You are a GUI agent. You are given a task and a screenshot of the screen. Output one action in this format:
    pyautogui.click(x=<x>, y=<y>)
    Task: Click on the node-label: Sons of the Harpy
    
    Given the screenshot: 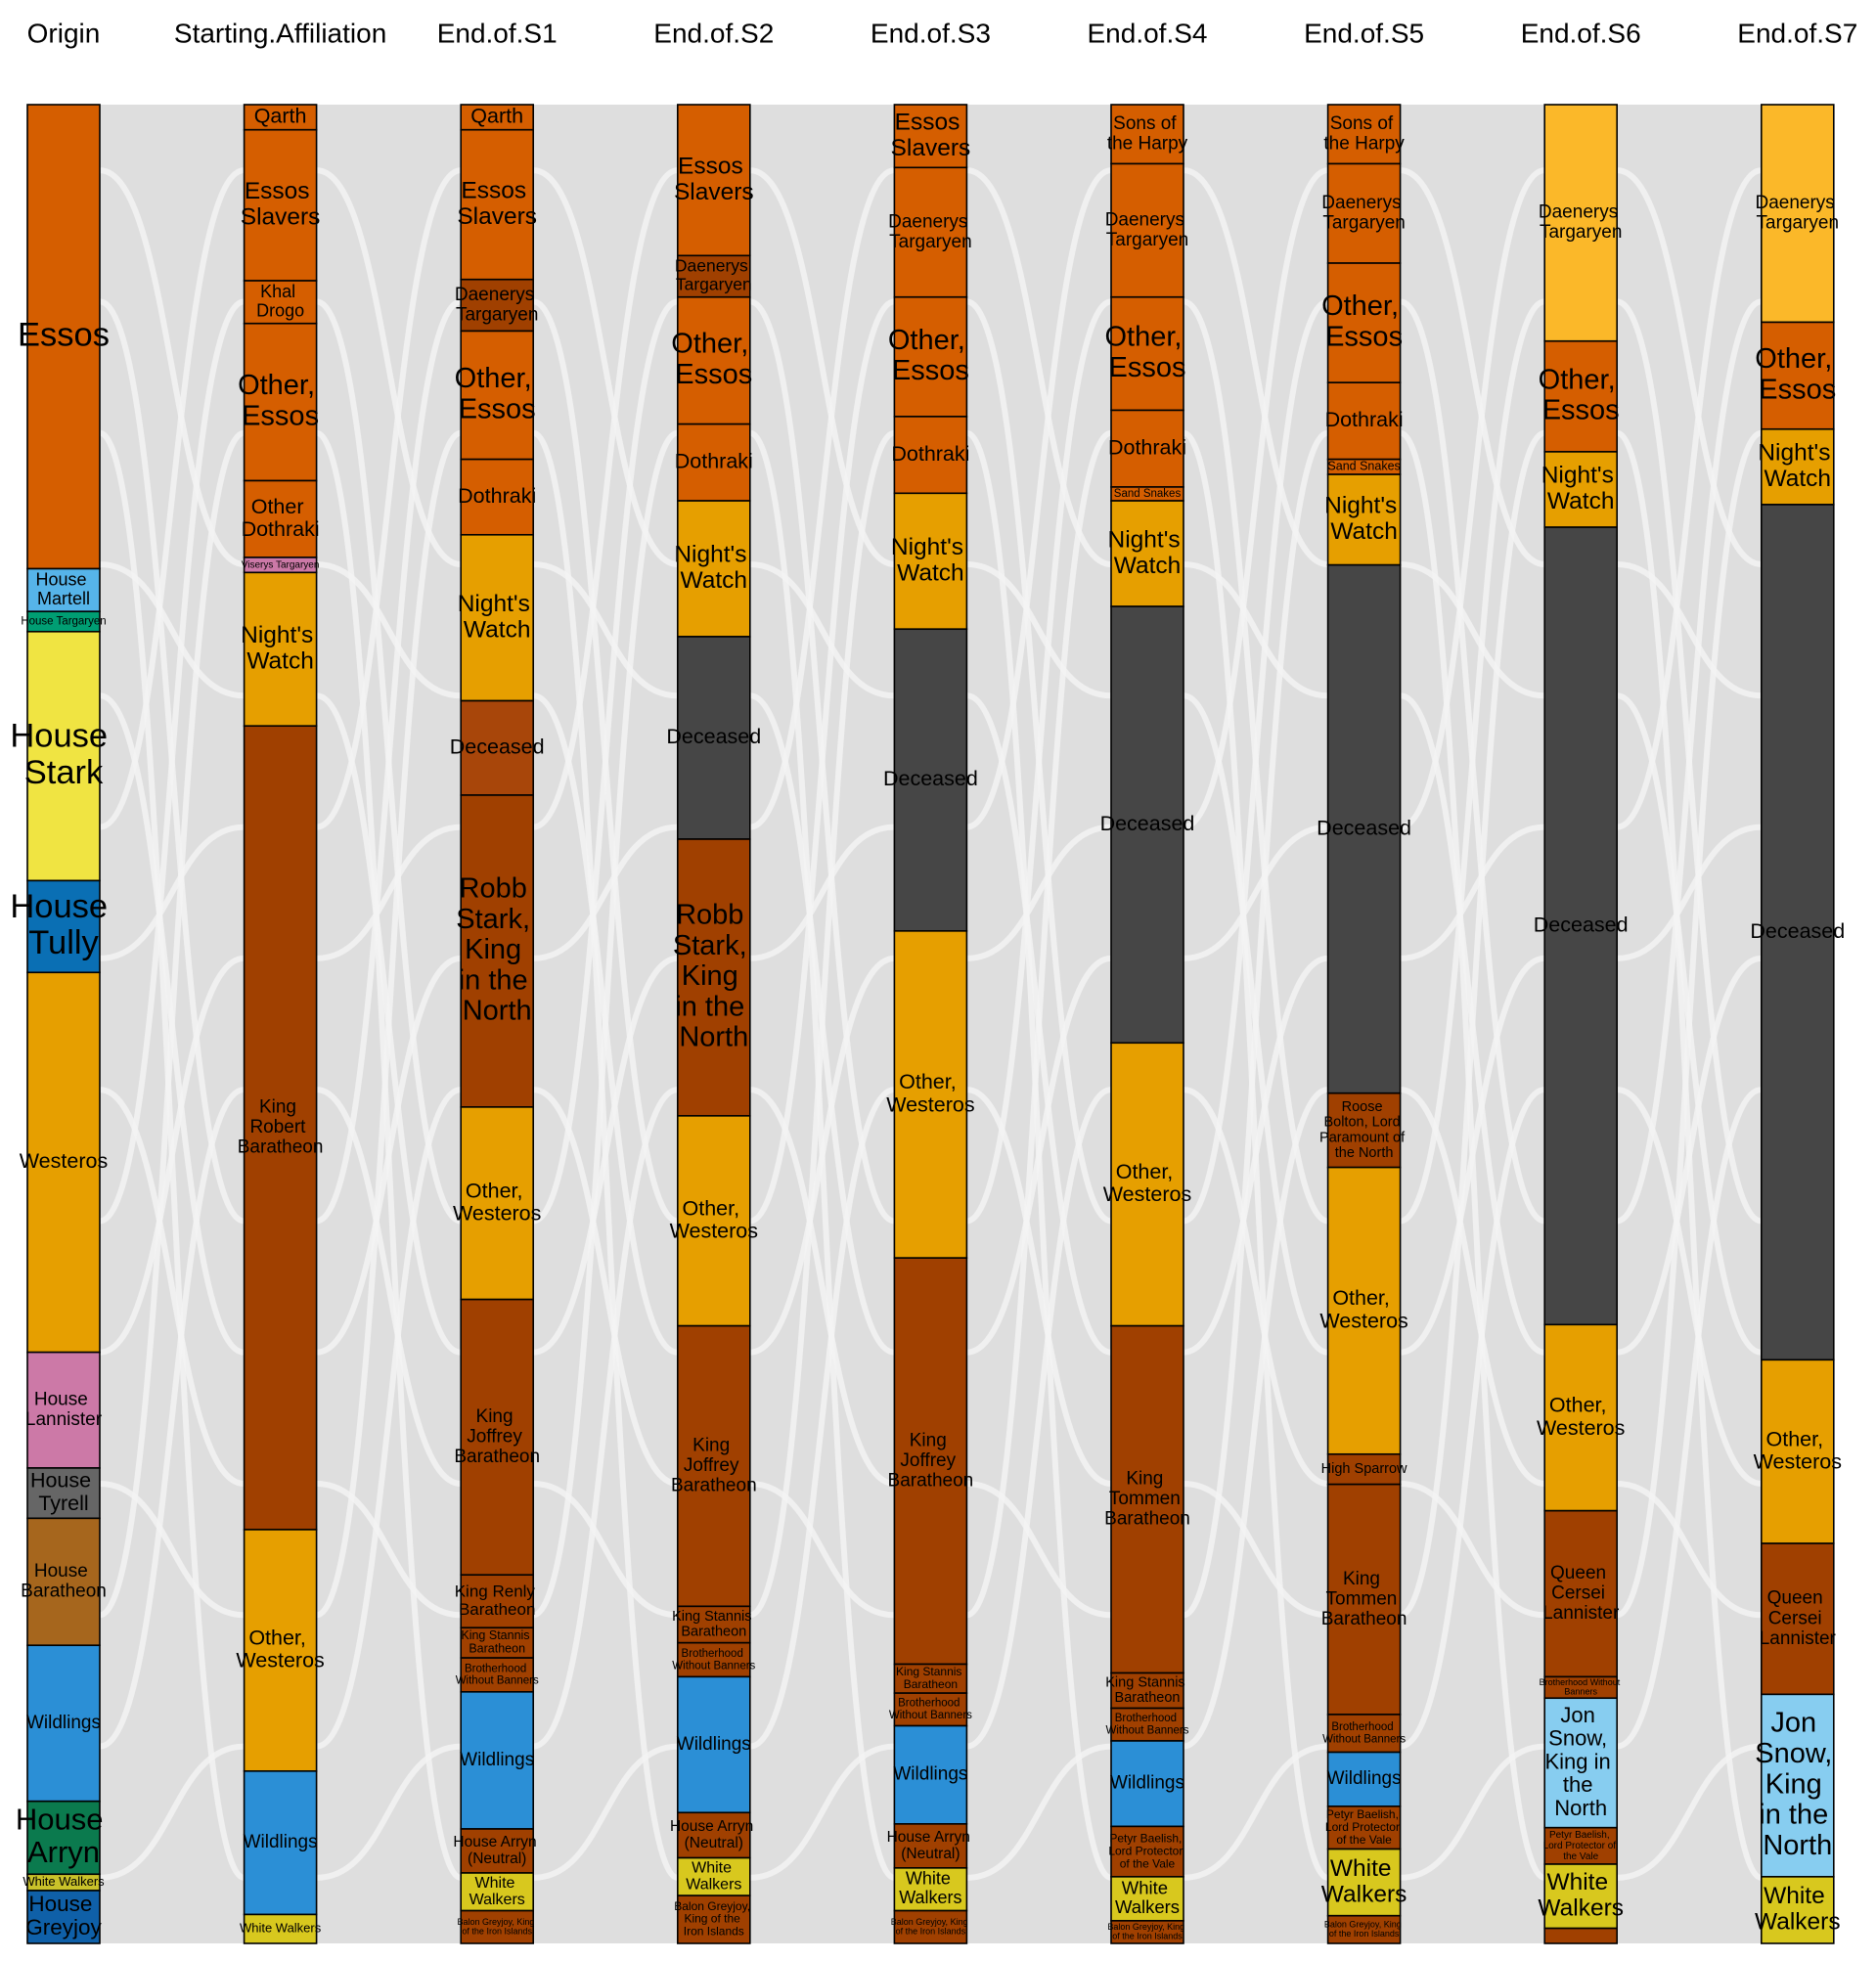 What is the action you would take?
    pyautogui.click(x=1364, y=134)
    